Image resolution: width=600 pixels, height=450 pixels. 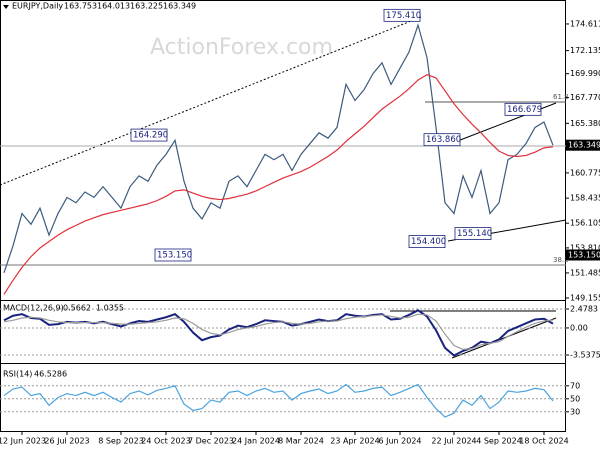 I want to click on x-tick-label: 22 Jul 2024, so click(x=453, y=441).